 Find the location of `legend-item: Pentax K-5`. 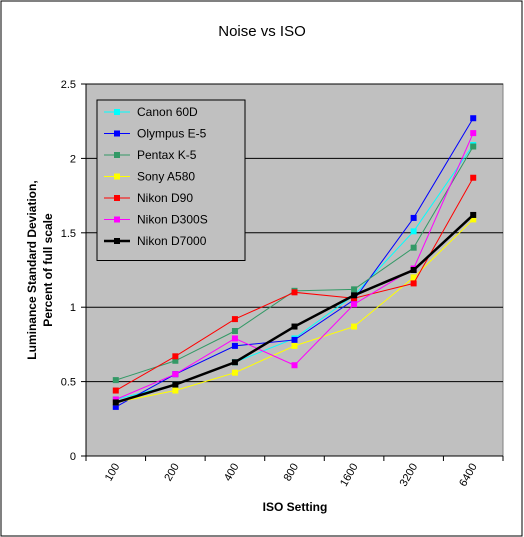

legend-item: Pentax K-5 is located at coordinates (150, 155).